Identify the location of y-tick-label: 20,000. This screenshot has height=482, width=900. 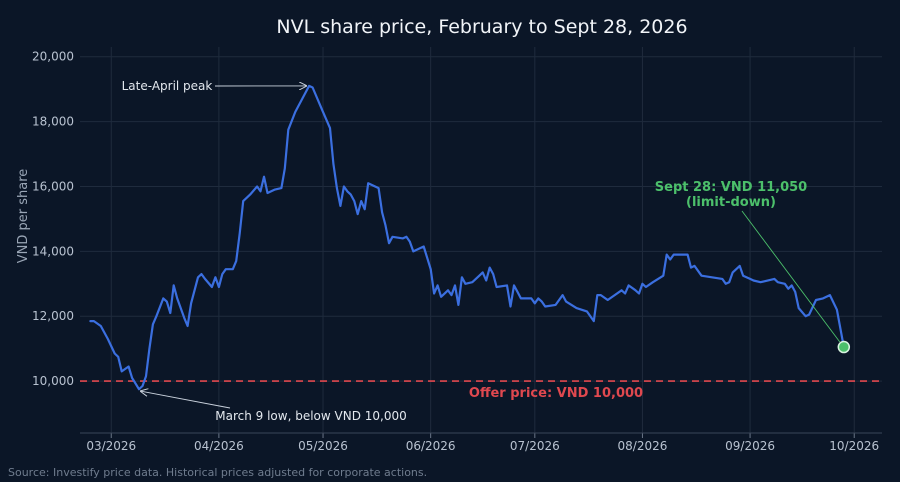
(53, 57).